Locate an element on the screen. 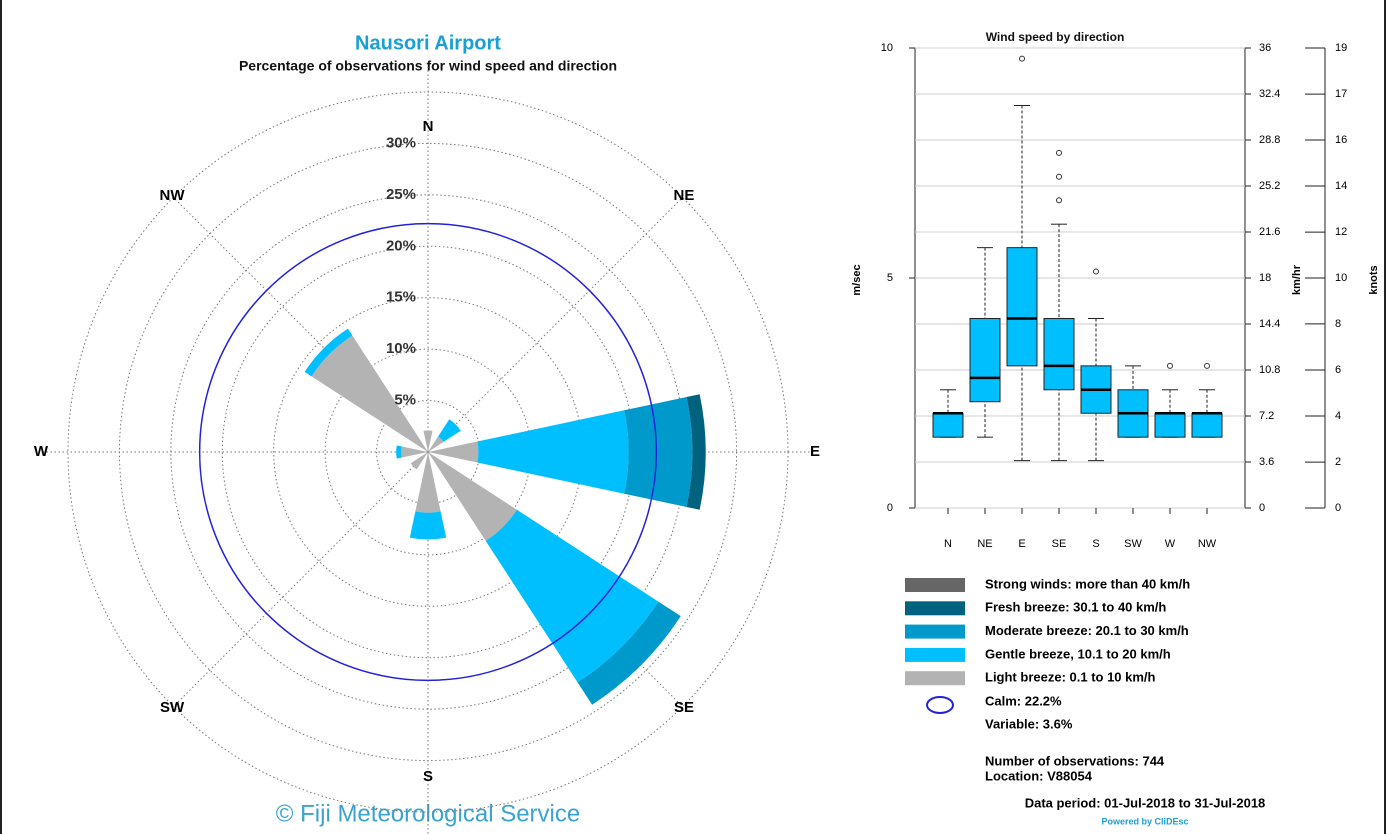 This screenshot has height=834, width=1386. y-tick-label: 0 is located at coordinates (890, 508).